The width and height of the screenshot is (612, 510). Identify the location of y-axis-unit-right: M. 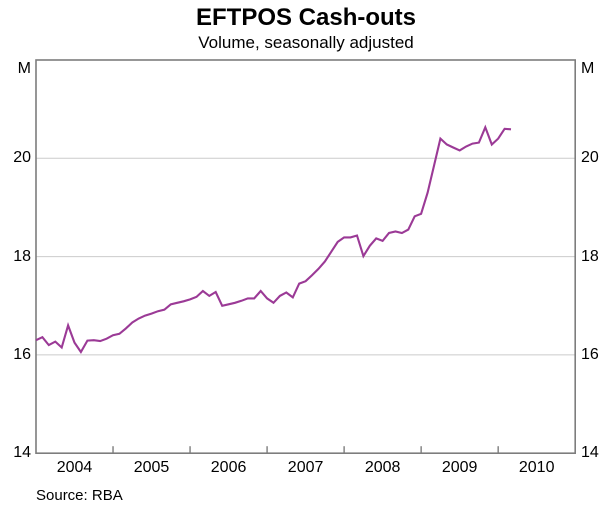
(588, 68).